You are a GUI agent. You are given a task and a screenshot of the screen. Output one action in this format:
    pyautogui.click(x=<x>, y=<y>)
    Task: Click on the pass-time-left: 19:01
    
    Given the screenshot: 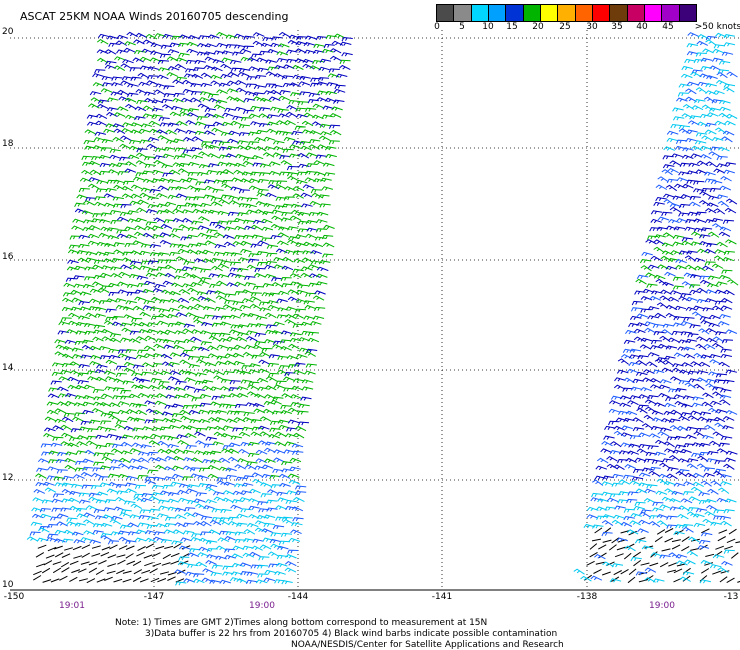 What is the action you would take?
    pyautogui.click(x=72, y=606)
    